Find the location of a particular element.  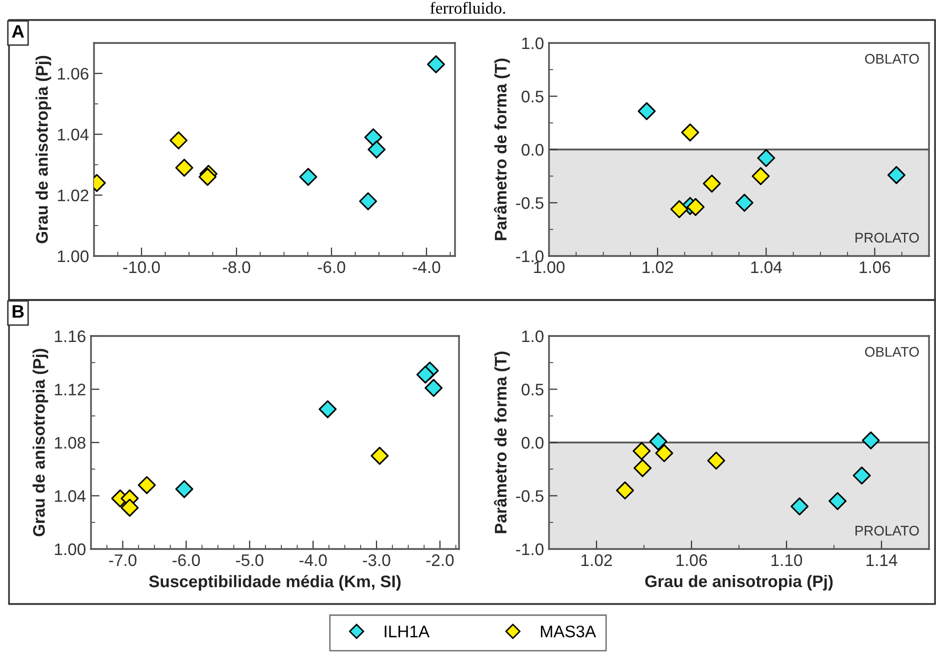

x-tick-label: -5.0 is located at coordinates (250, 560).